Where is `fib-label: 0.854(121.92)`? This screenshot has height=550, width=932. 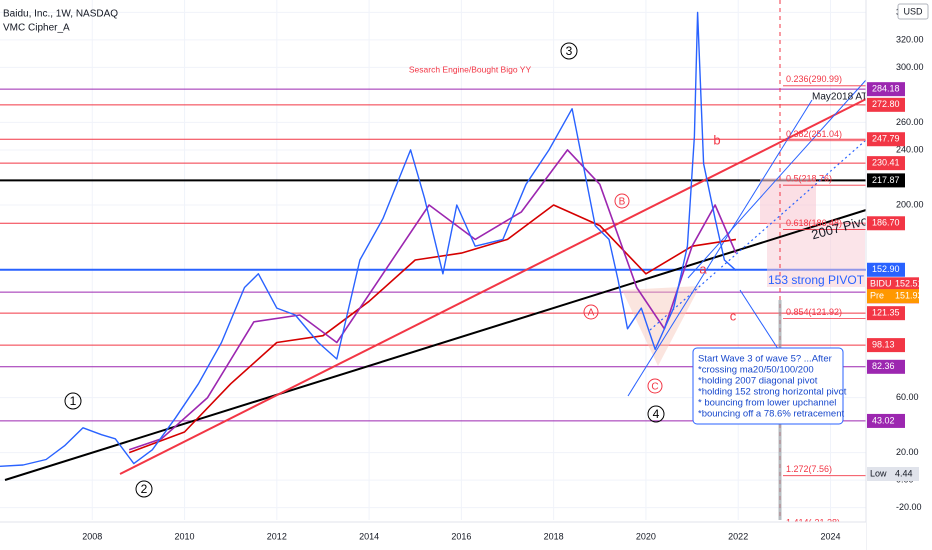 fib-label: 0.854(121.92) is located at coordinates (814, 312).